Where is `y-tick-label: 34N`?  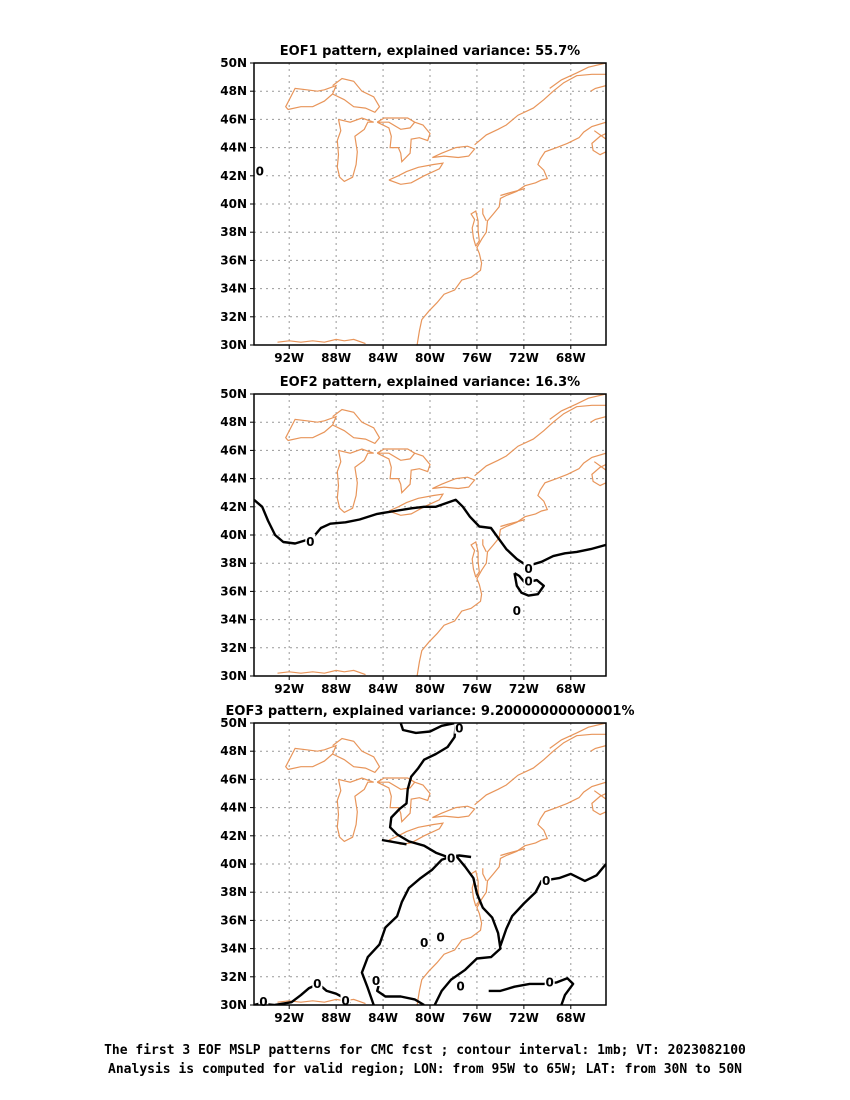
y-tick-label: 34N is located at coordinates (233, 289).